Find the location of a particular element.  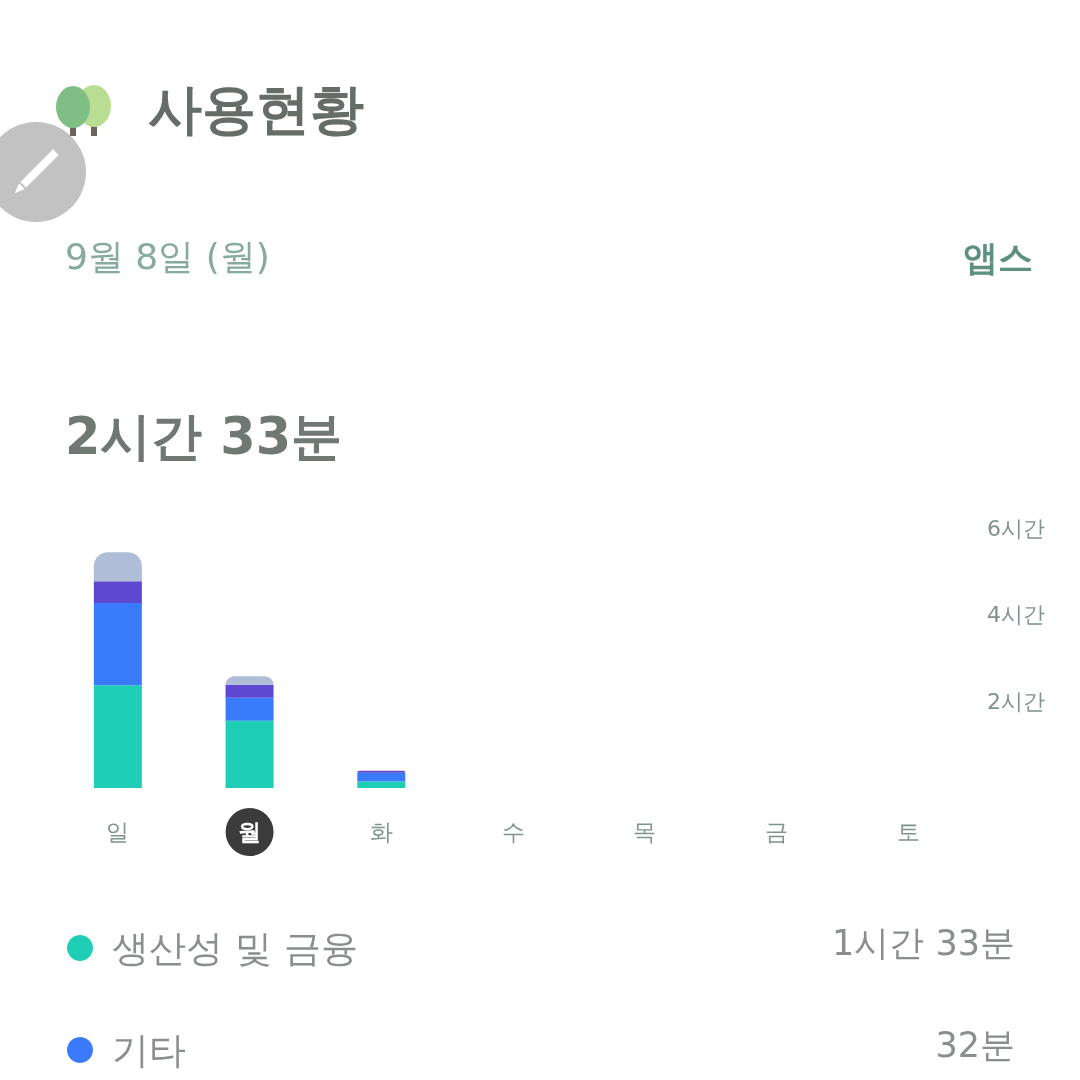

text: 2시간 33분 is located at coordinates (204, 437).